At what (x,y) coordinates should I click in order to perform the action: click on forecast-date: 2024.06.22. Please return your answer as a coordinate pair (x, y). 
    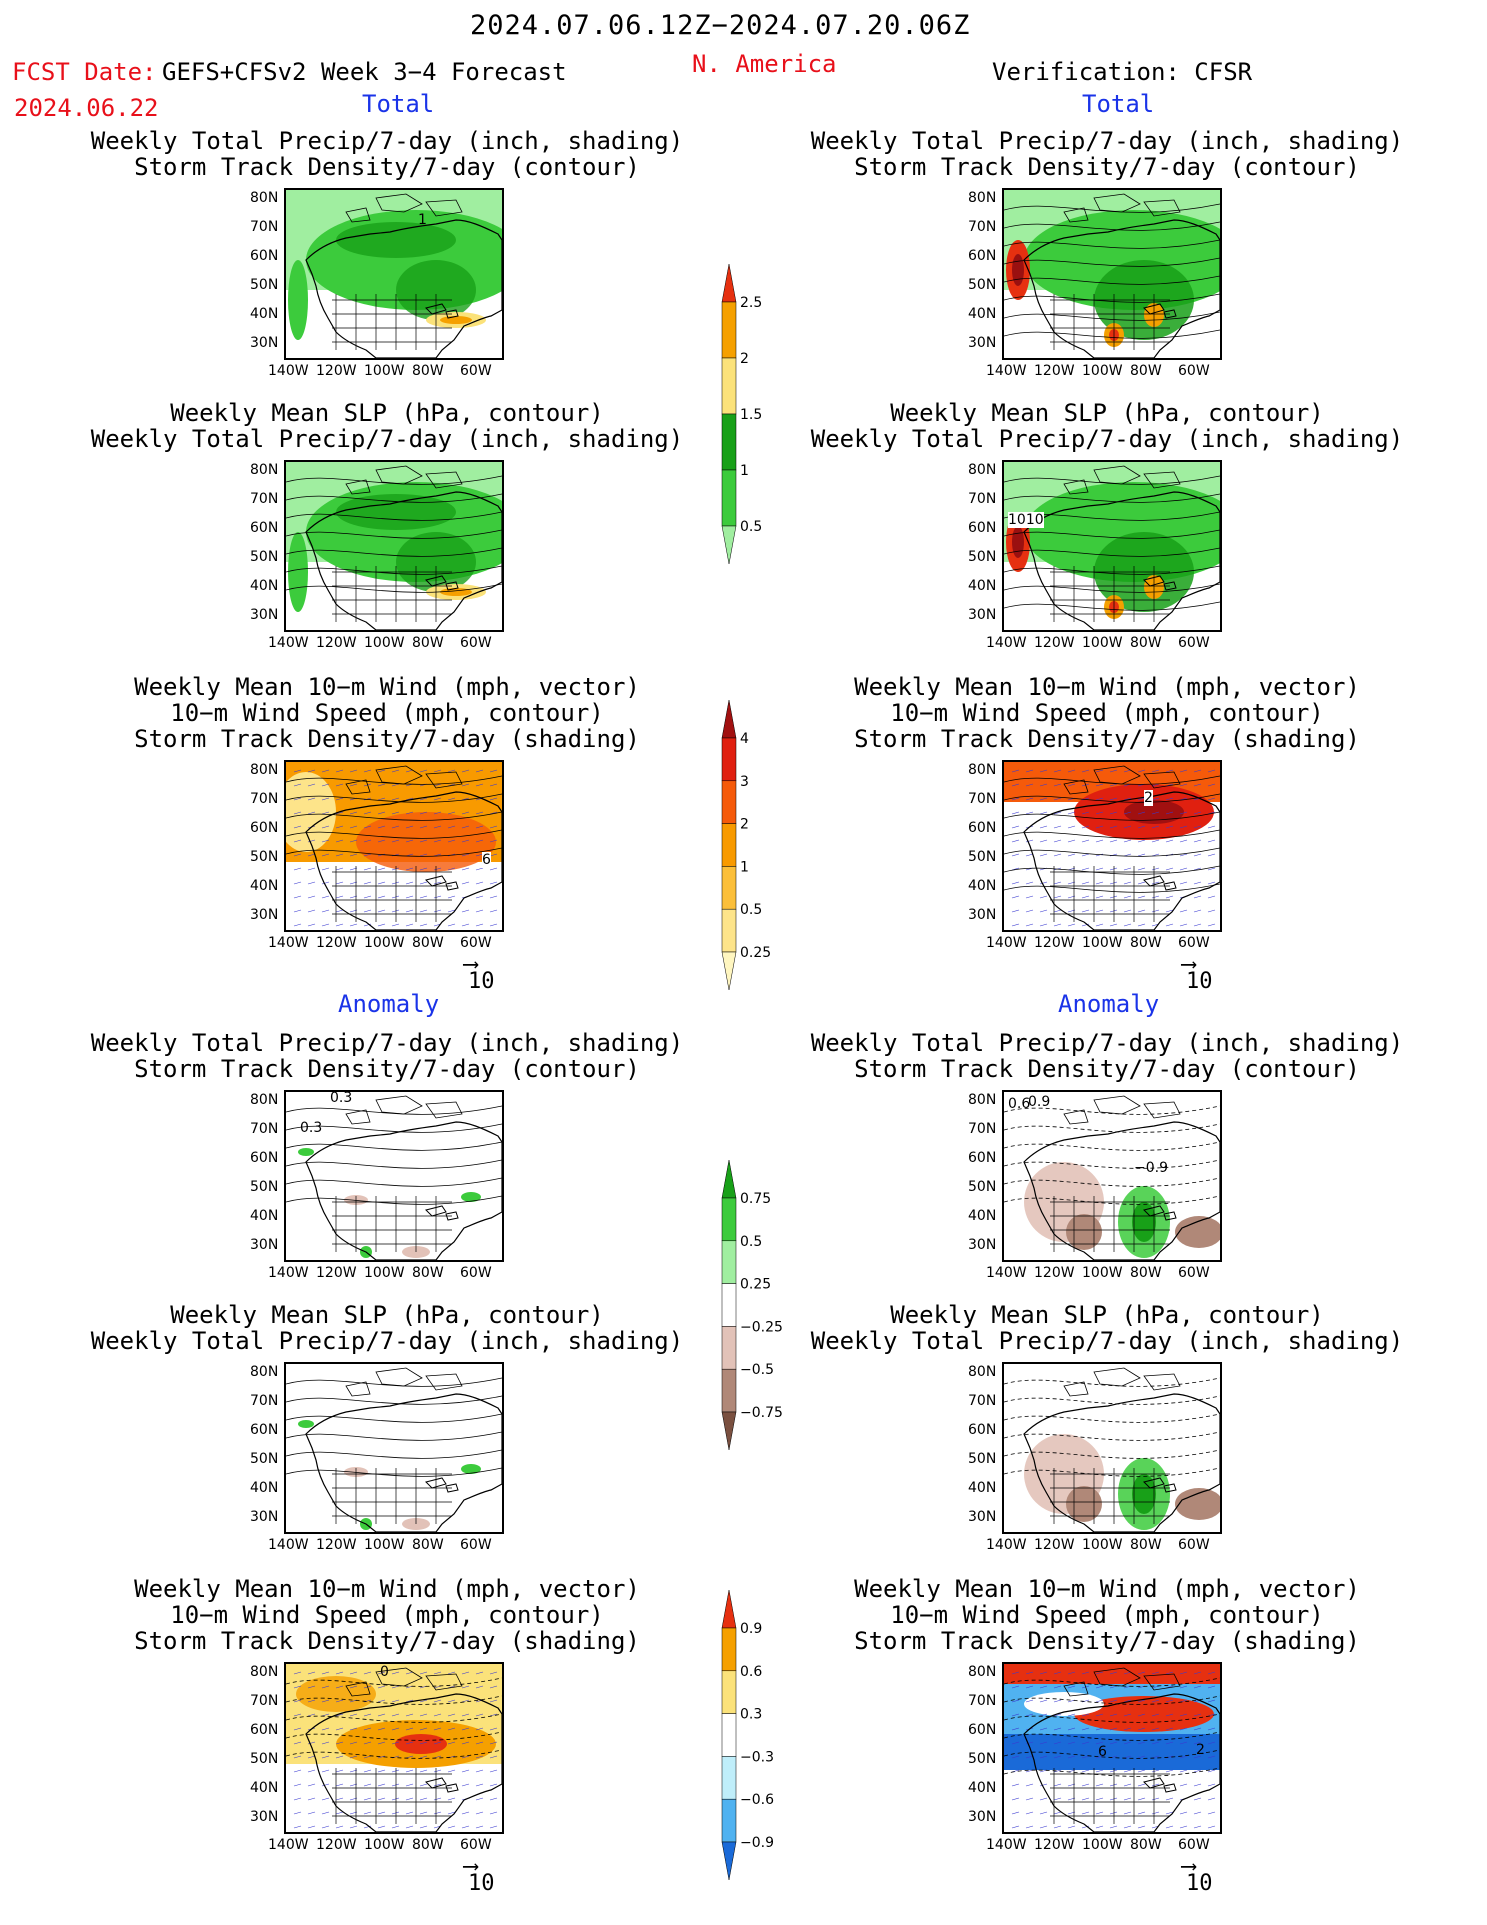
    Looking at the image, I should click on (86, 108).